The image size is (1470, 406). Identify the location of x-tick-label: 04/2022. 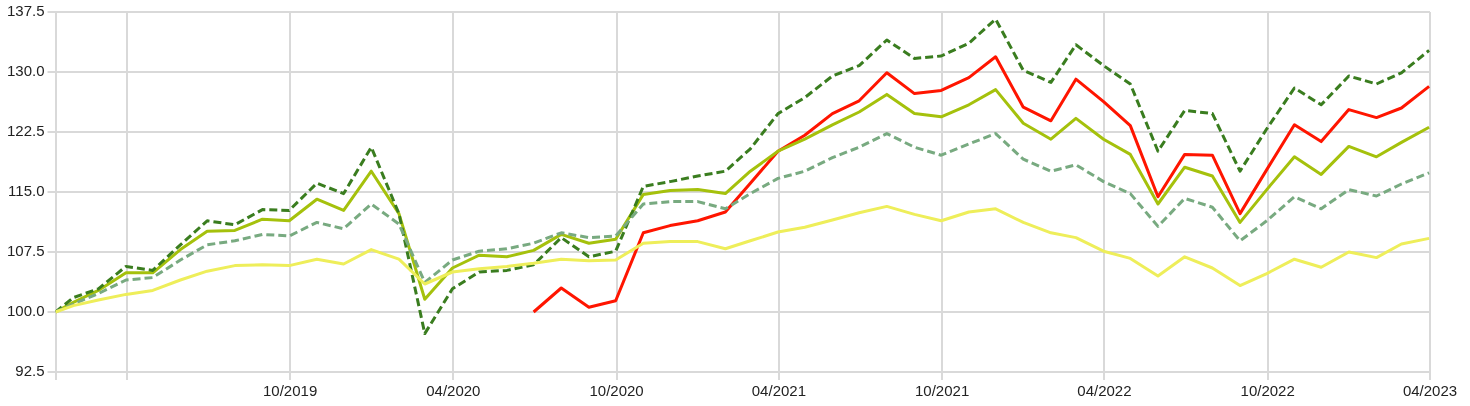
(1104, 391).